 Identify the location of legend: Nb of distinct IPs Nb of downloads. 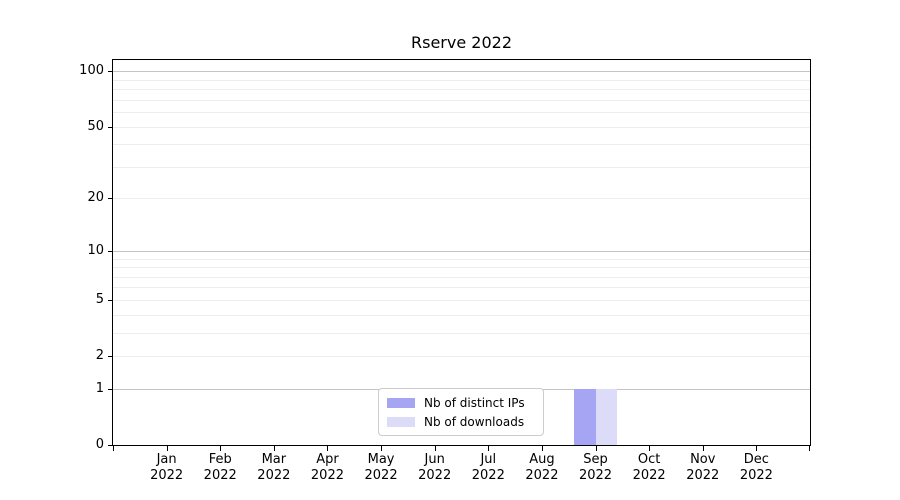
(461, 412).